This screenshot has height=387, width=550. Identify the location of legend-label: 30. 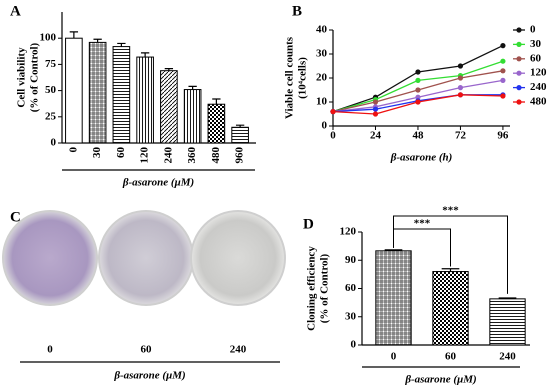
(536, 44).